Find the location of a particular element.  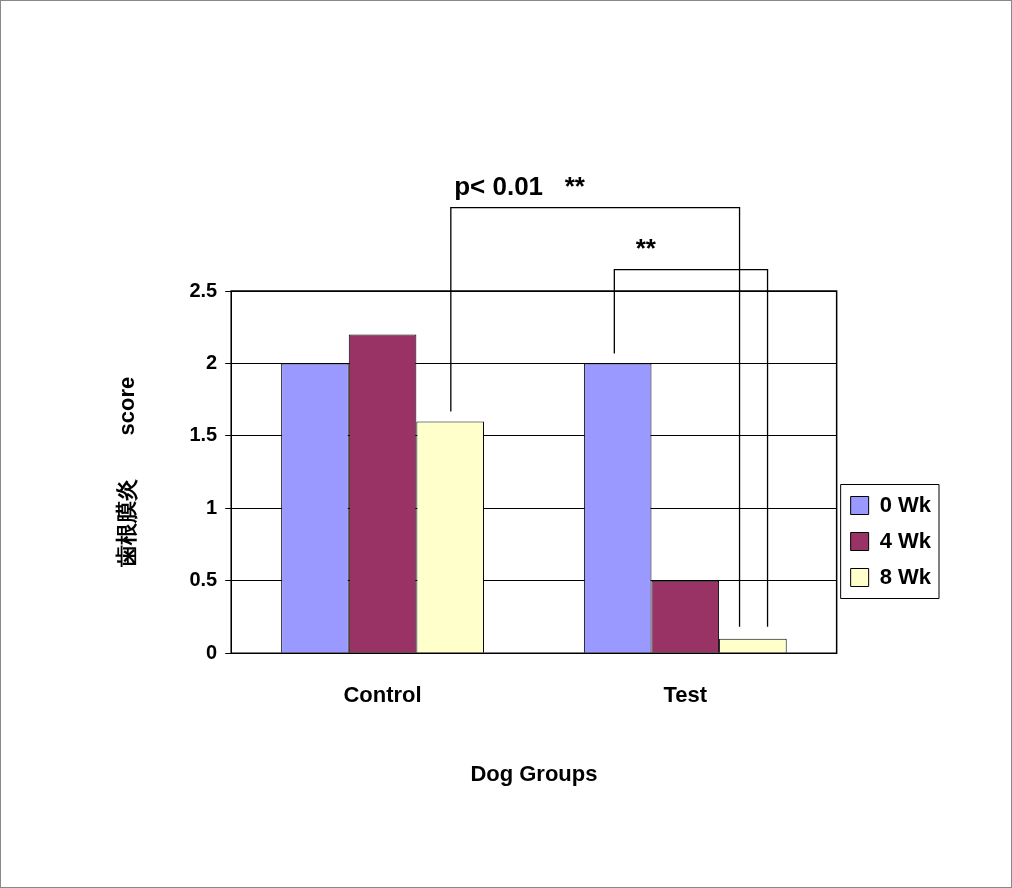

y-tick-label: 1 is located at coordinates (212, 506).